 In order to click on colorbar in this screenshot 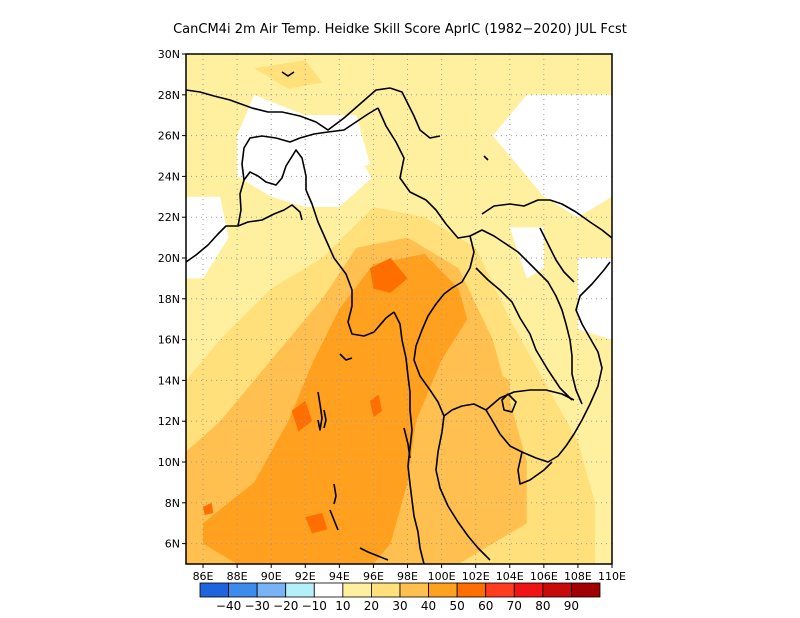, I will do `click(400, 590)`.